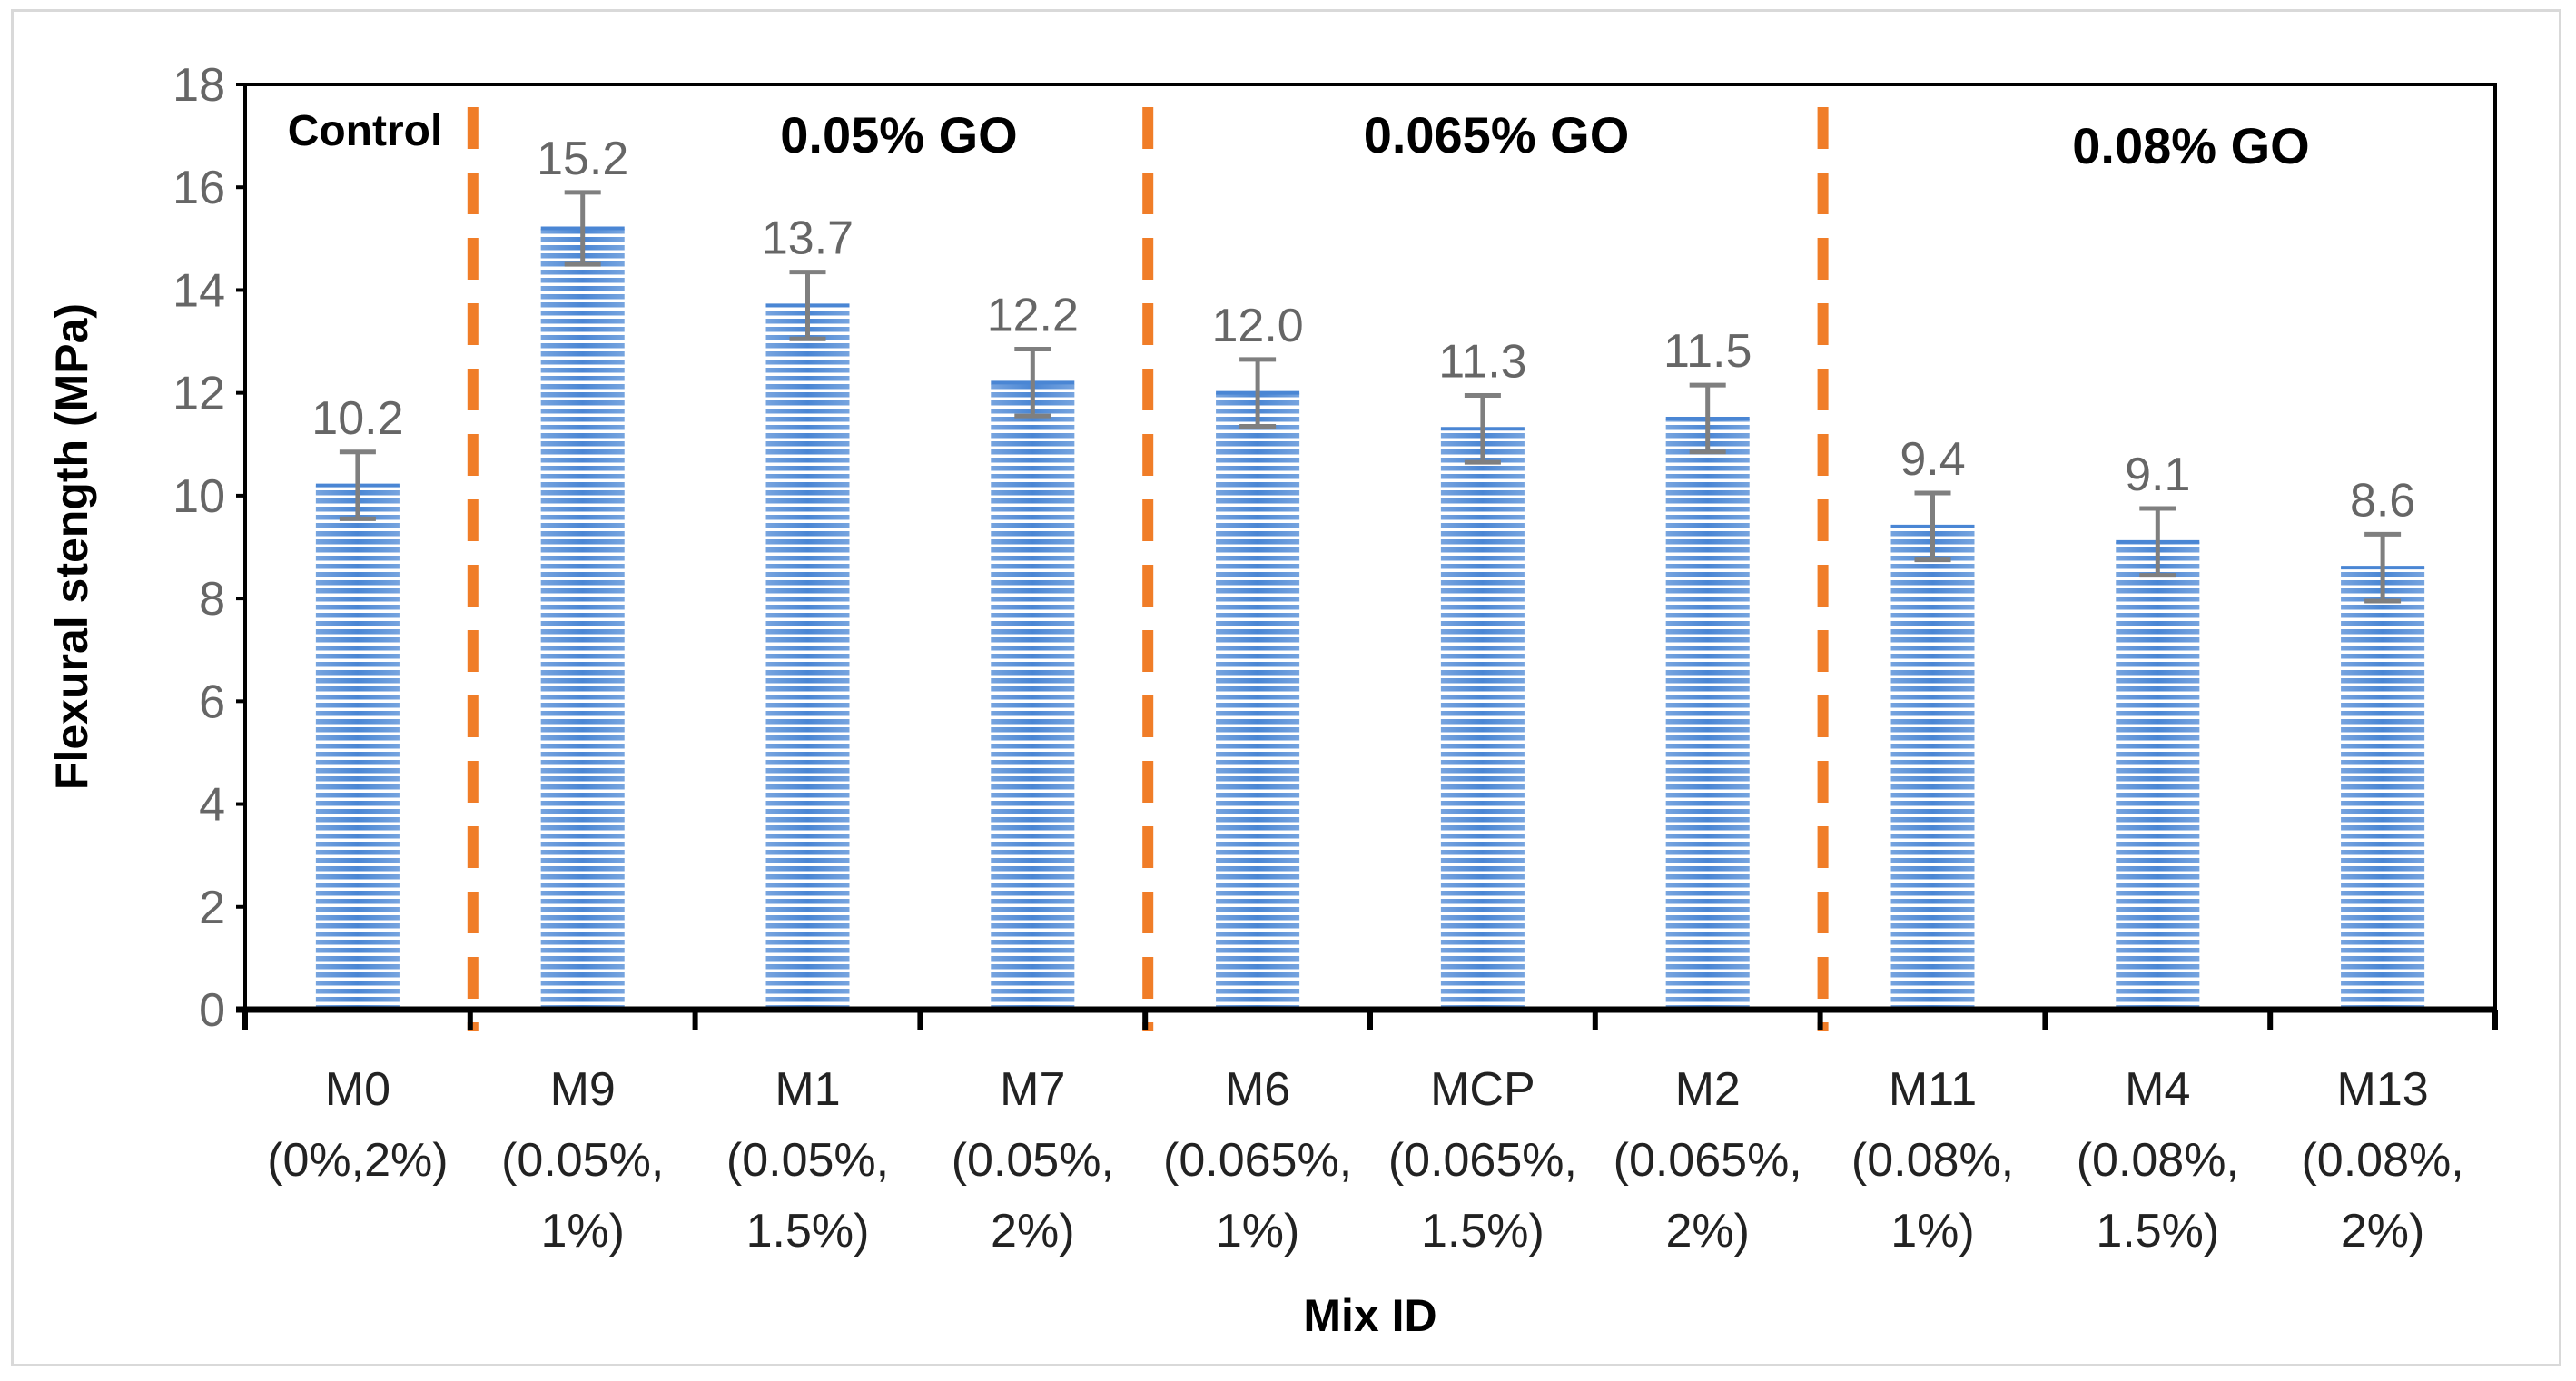 The height and width of the screenshot is (1381, 2576). What do you see at coordinates (2157, 1089) in the screenshot?
I see `category-label: M4` at bounding box center [2157, 1089].